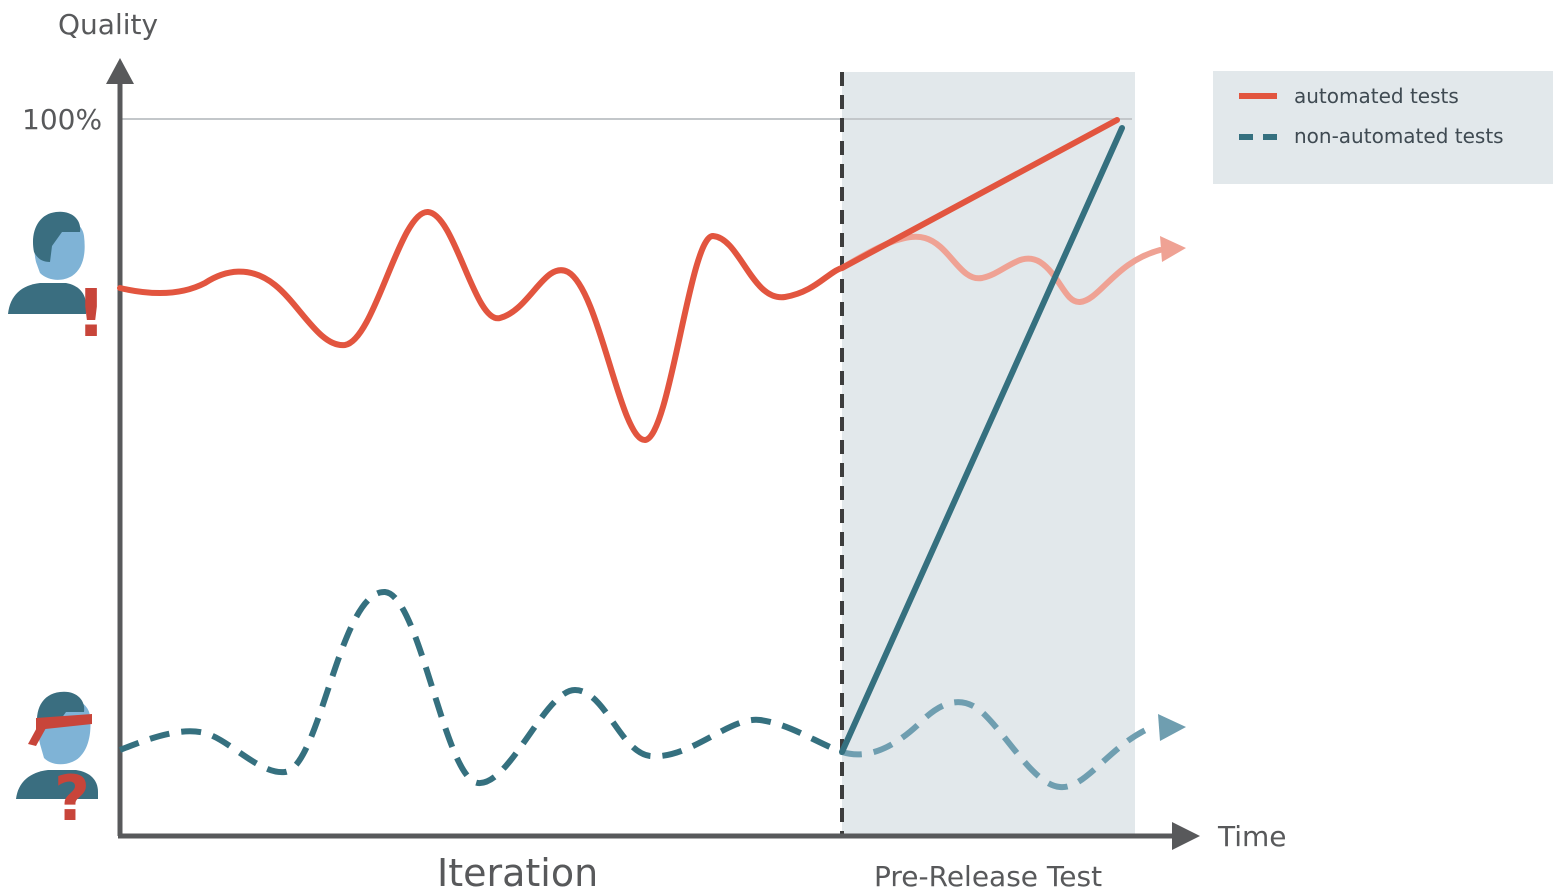  I want to click on x-axis-arrowhead, so click(1186, 836).